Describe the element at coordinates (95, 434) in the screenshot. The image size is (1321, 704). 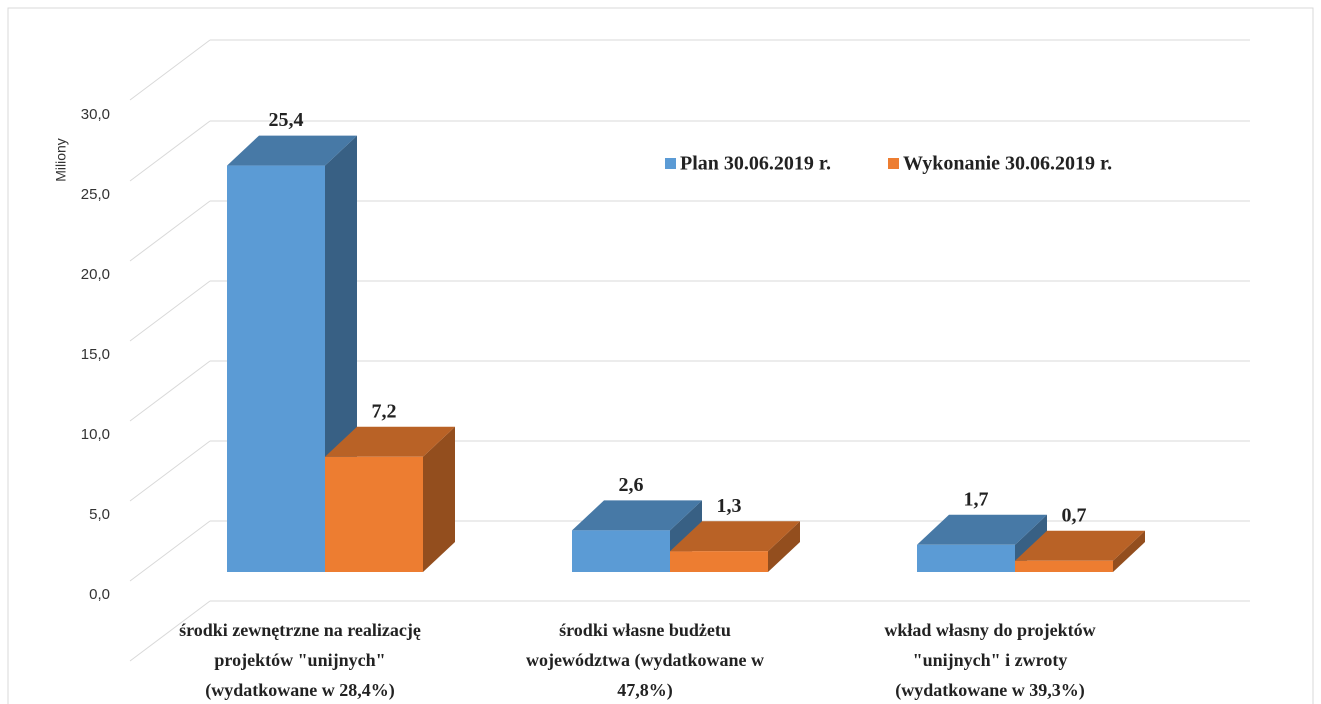
I see `y-tick-label: 10,0` at that location.